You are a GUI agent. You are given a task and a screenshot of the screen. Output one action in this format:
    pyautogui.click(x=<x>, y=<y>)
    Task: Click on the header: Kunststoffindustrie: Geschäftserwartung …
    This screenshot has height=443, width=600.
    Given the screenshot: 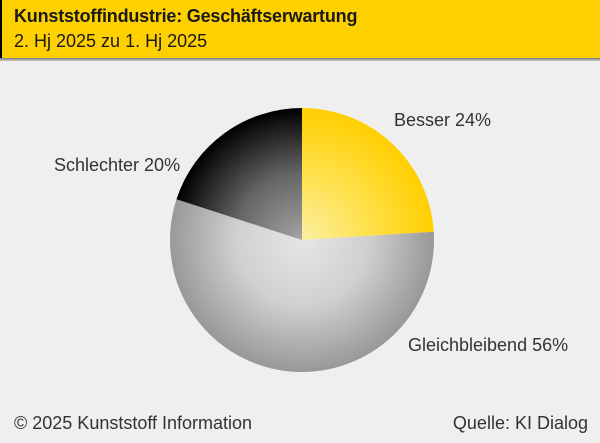 What is the action you would take?
    pyautogui.click(x=300, y=29)
    